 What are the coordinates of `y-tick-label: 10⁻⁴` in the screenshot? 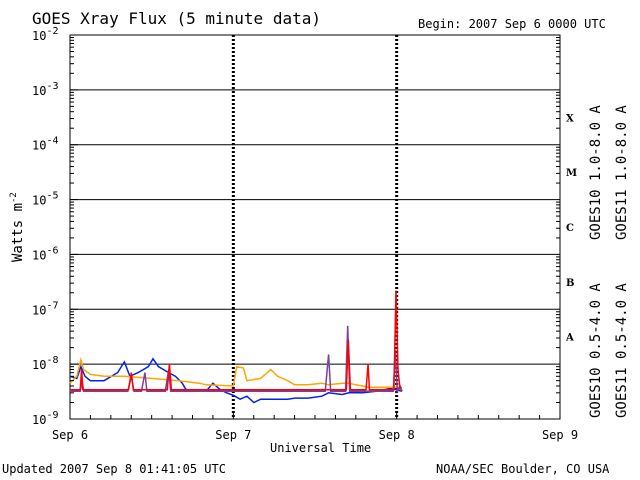 It's located at (45, 144).